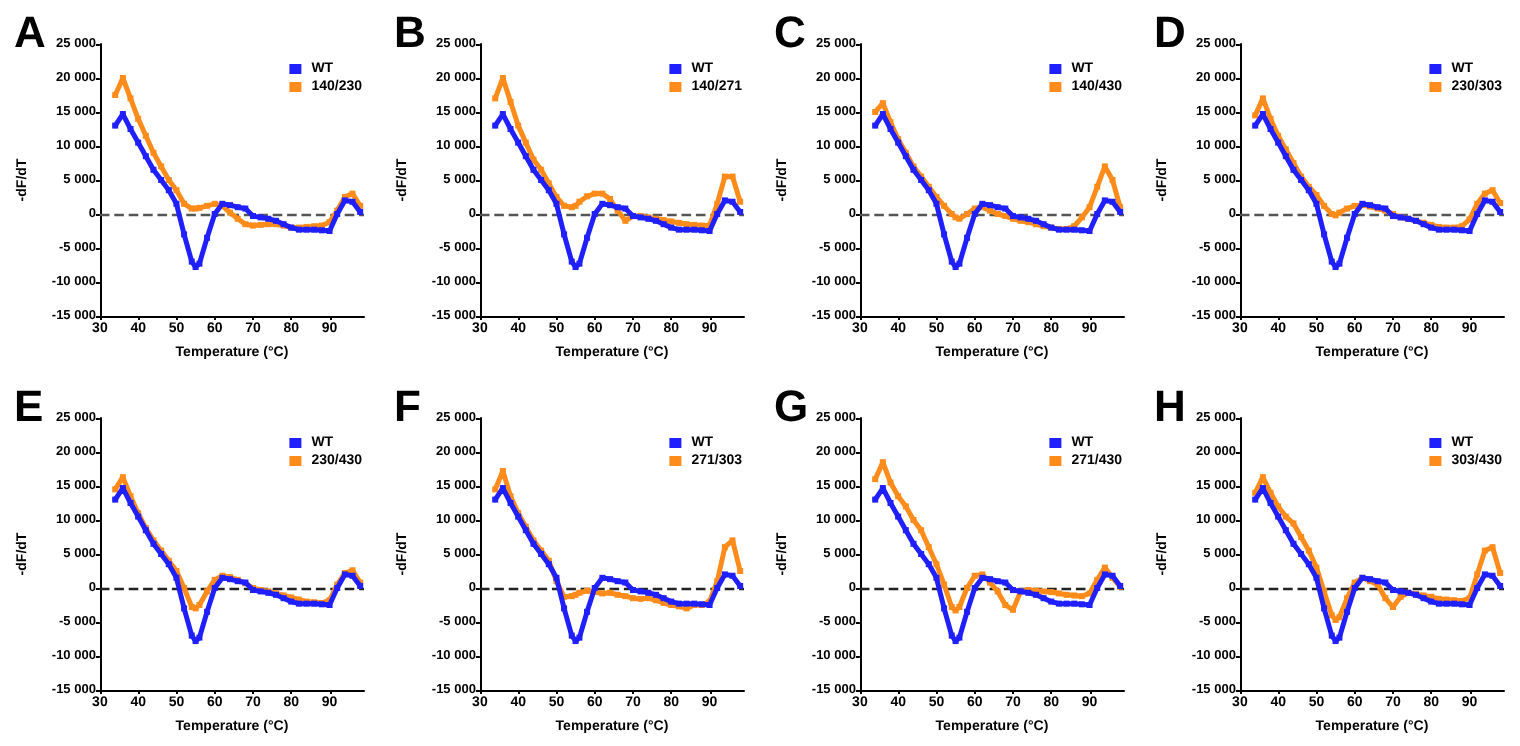 The image size is (1520, 746). I want to click on chart-title: B, so click(410, 32).